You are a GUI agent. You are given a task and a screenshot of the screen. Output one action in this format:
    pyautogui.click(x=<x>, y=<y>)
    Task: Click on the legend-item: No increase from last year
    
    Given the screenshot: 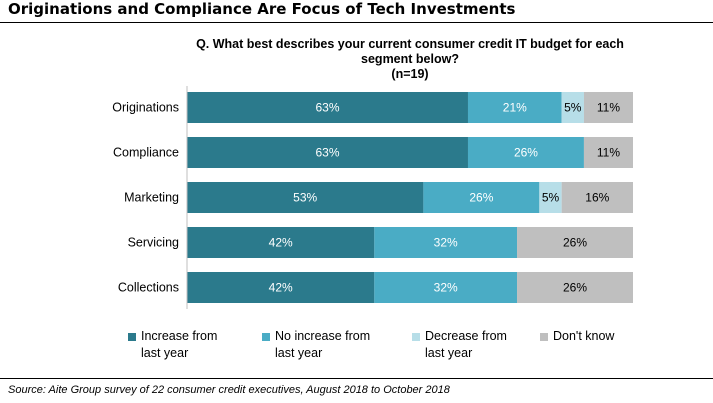 What is the action you would take?
    pyautogui.click(x=316, y=345)
    